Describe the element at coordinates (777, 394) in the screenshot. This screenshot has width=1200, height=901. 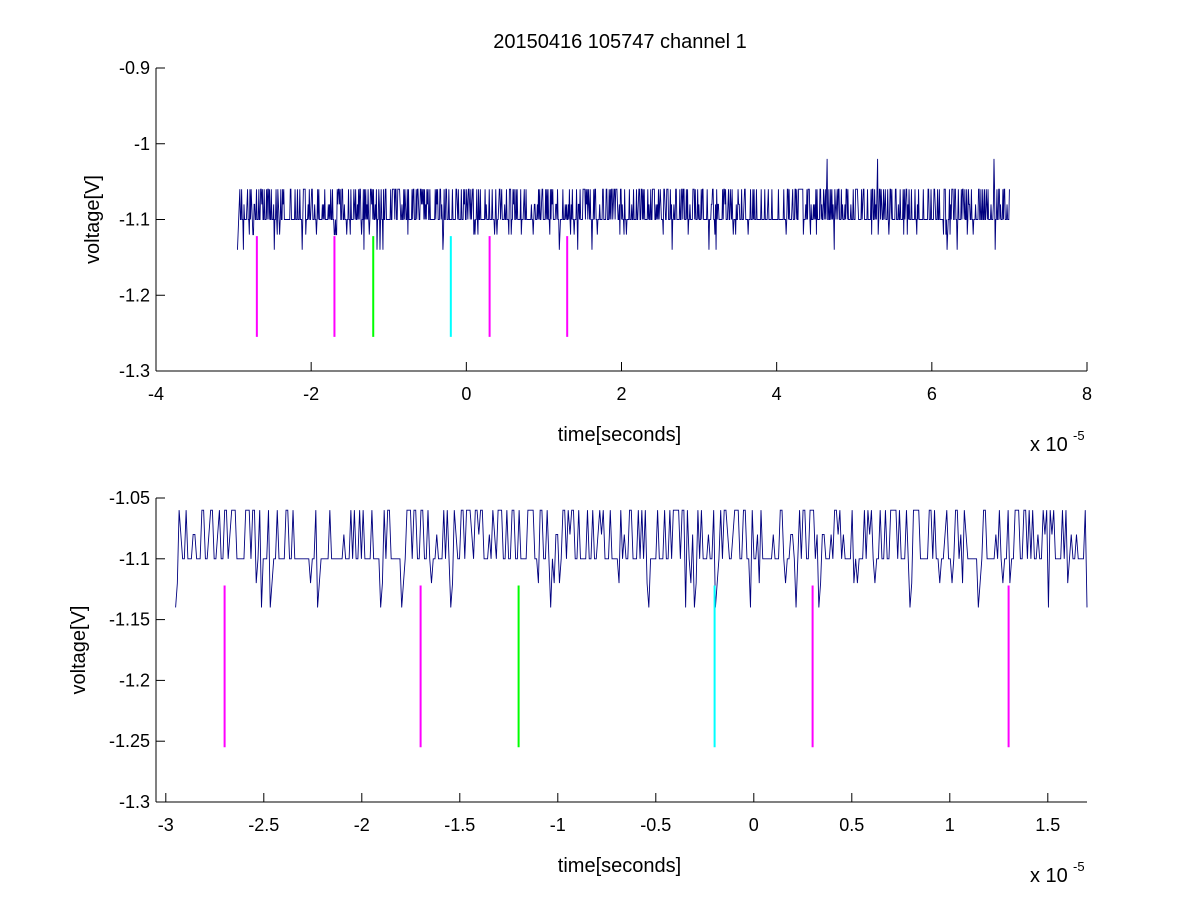
I see `top-x-tick-label: 4` at that location.